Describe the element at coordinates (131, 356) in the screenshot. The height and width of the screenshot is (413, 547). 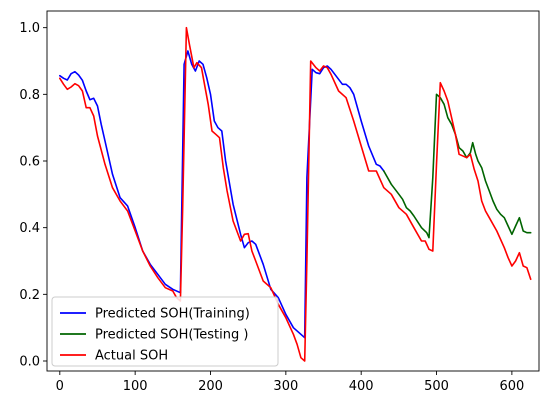
I see `legend-label-2: Actual SOH` at that location.